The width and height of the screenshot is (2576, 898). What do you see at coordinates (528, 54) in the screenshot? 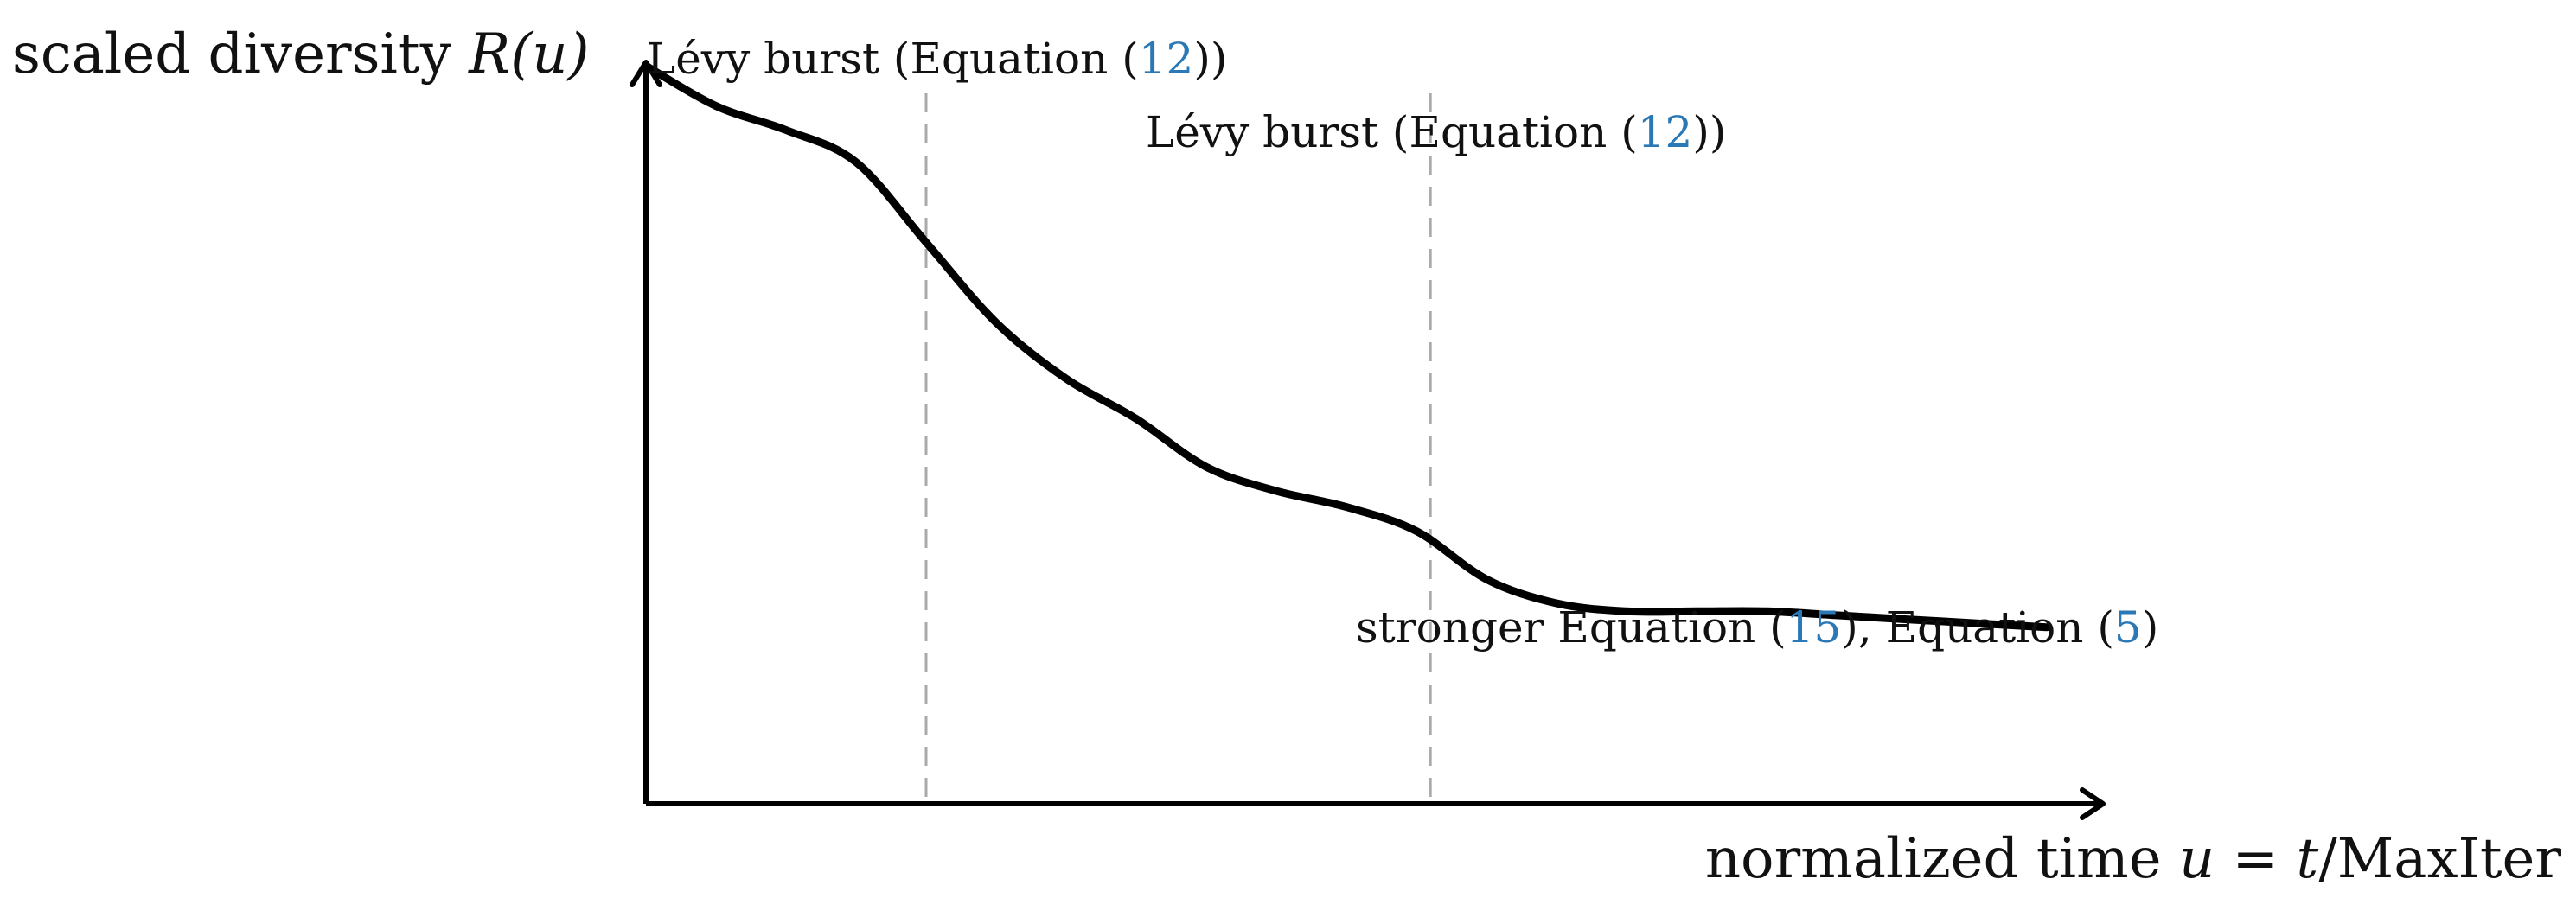
I see `y-axis-symbol: R(u)` at bounding box center [528, 54].